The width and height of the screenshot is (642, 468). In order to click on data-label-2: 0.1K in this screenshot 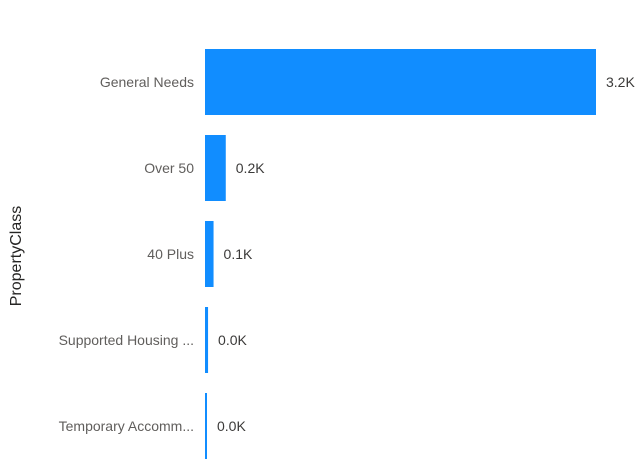, I will do `click(238, 254)`.